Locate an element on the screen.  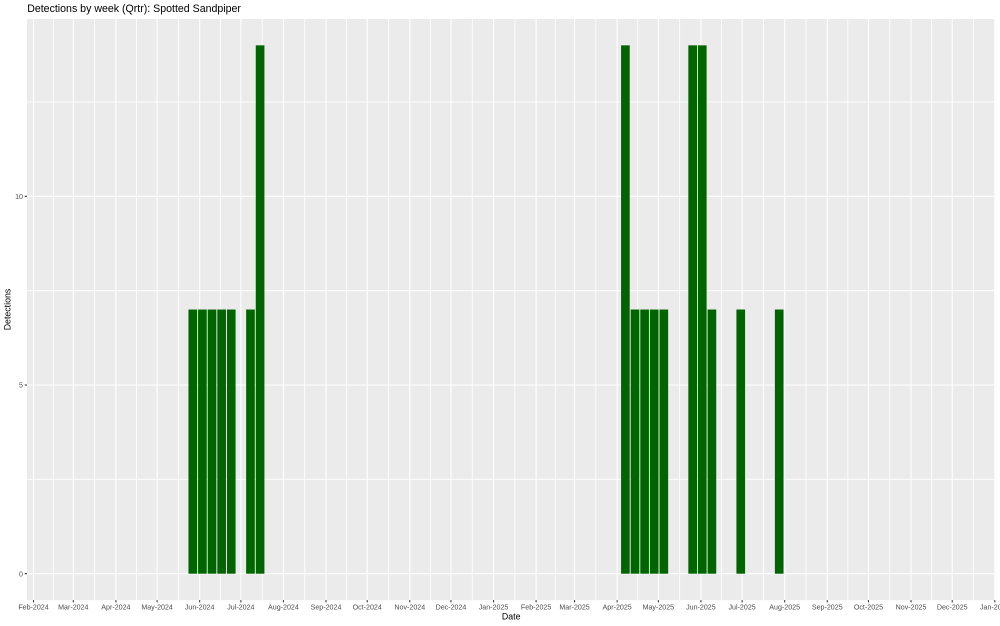
svg-text: Dec-2024 is located at coordinates (451, 608).